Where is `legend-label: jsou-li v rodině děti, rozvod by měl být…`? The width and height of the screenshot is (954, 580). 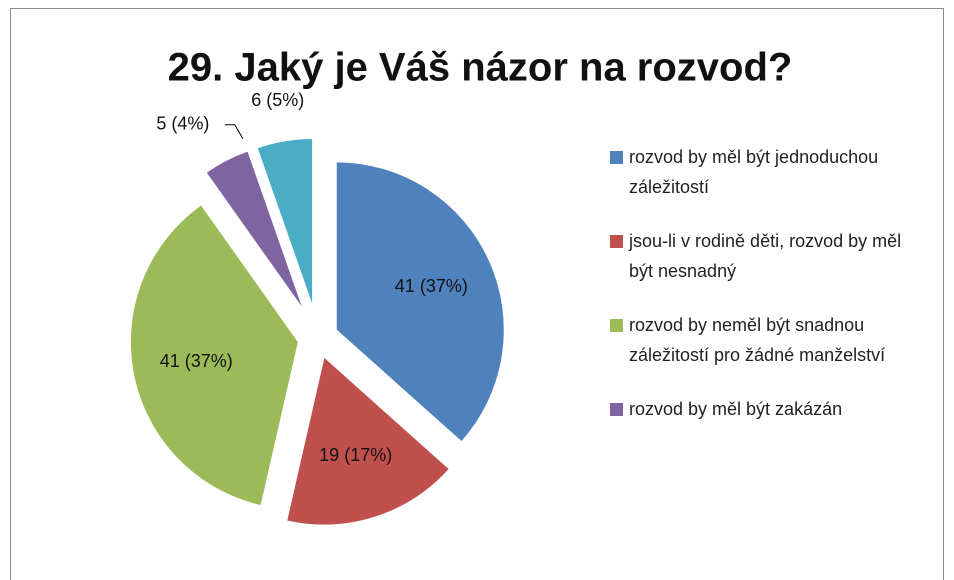
legend-label: jsou-li v rodině děti, rozvod by měl být… is located at coordinates (765, 256).